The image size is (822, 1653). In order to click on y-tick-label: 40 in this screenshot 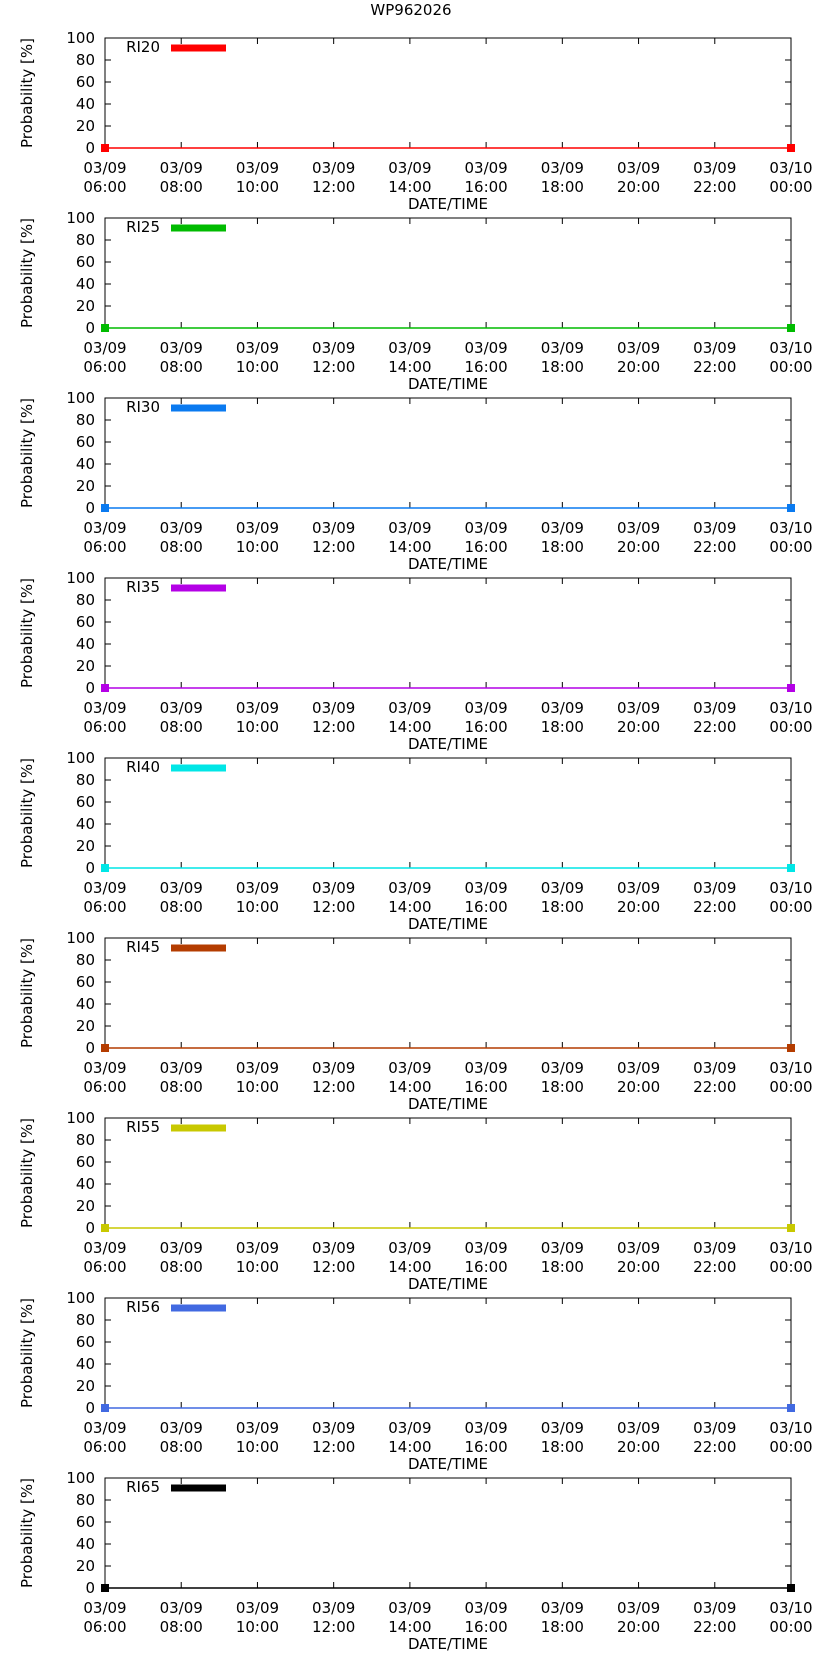, I will do `click(85, 1004)`.